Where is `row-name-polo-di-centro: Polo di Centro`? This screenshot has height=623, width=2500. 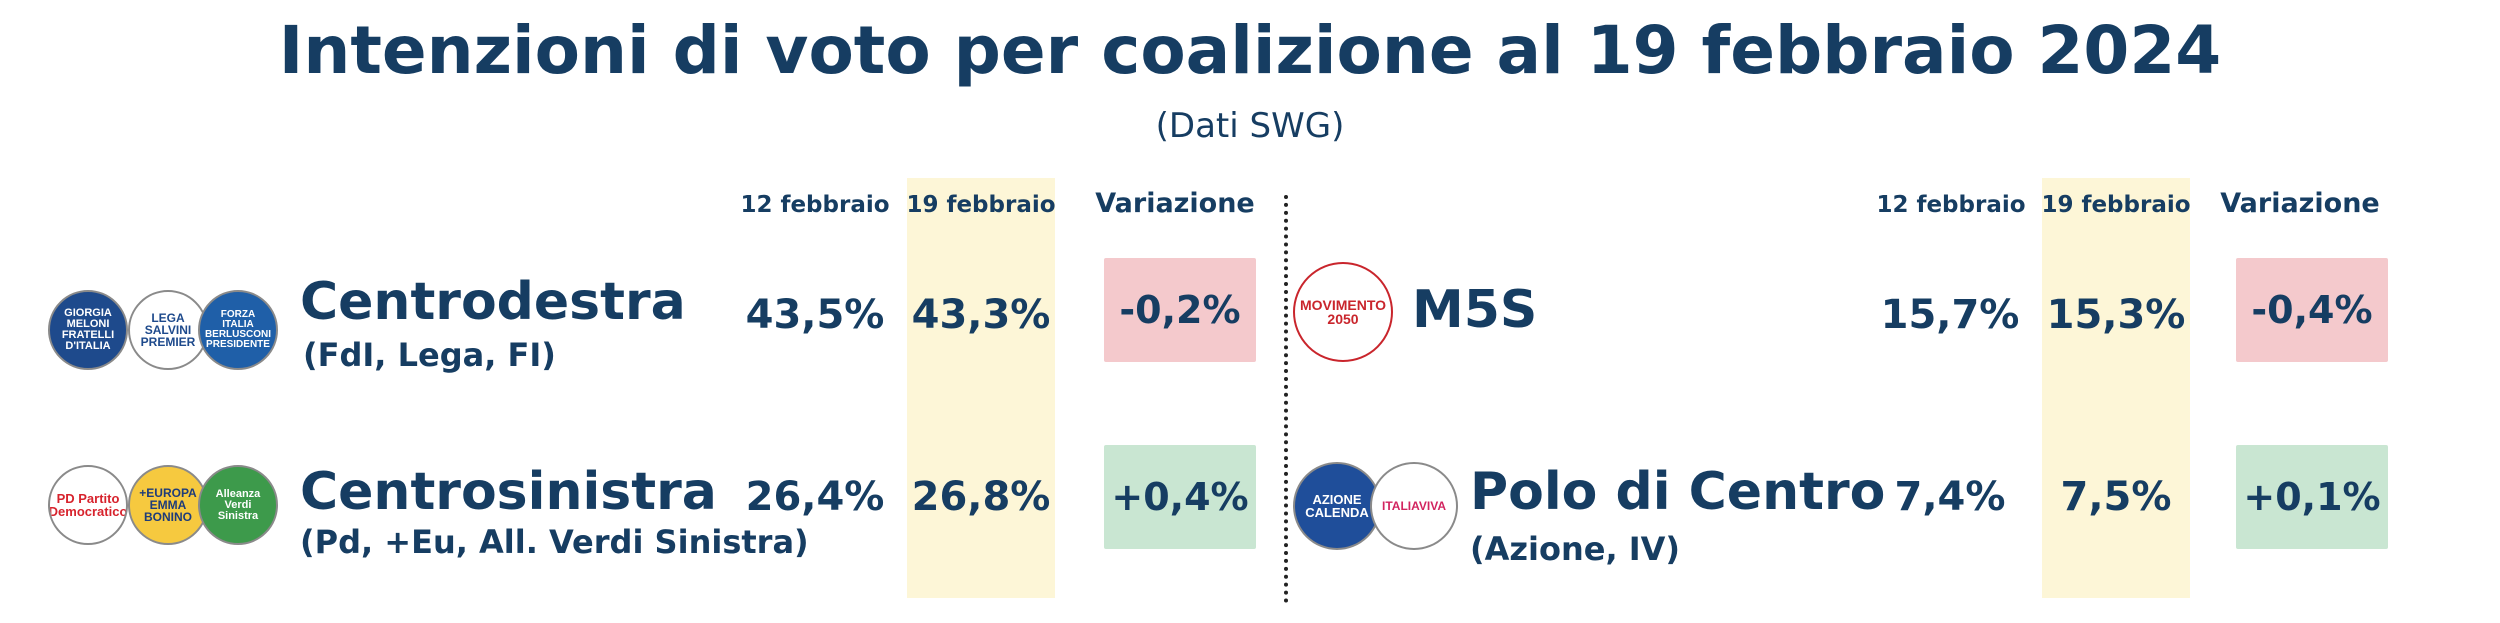 row-name-polo-di-centro: Polo di Centro is located at coordinates (1678, 492).